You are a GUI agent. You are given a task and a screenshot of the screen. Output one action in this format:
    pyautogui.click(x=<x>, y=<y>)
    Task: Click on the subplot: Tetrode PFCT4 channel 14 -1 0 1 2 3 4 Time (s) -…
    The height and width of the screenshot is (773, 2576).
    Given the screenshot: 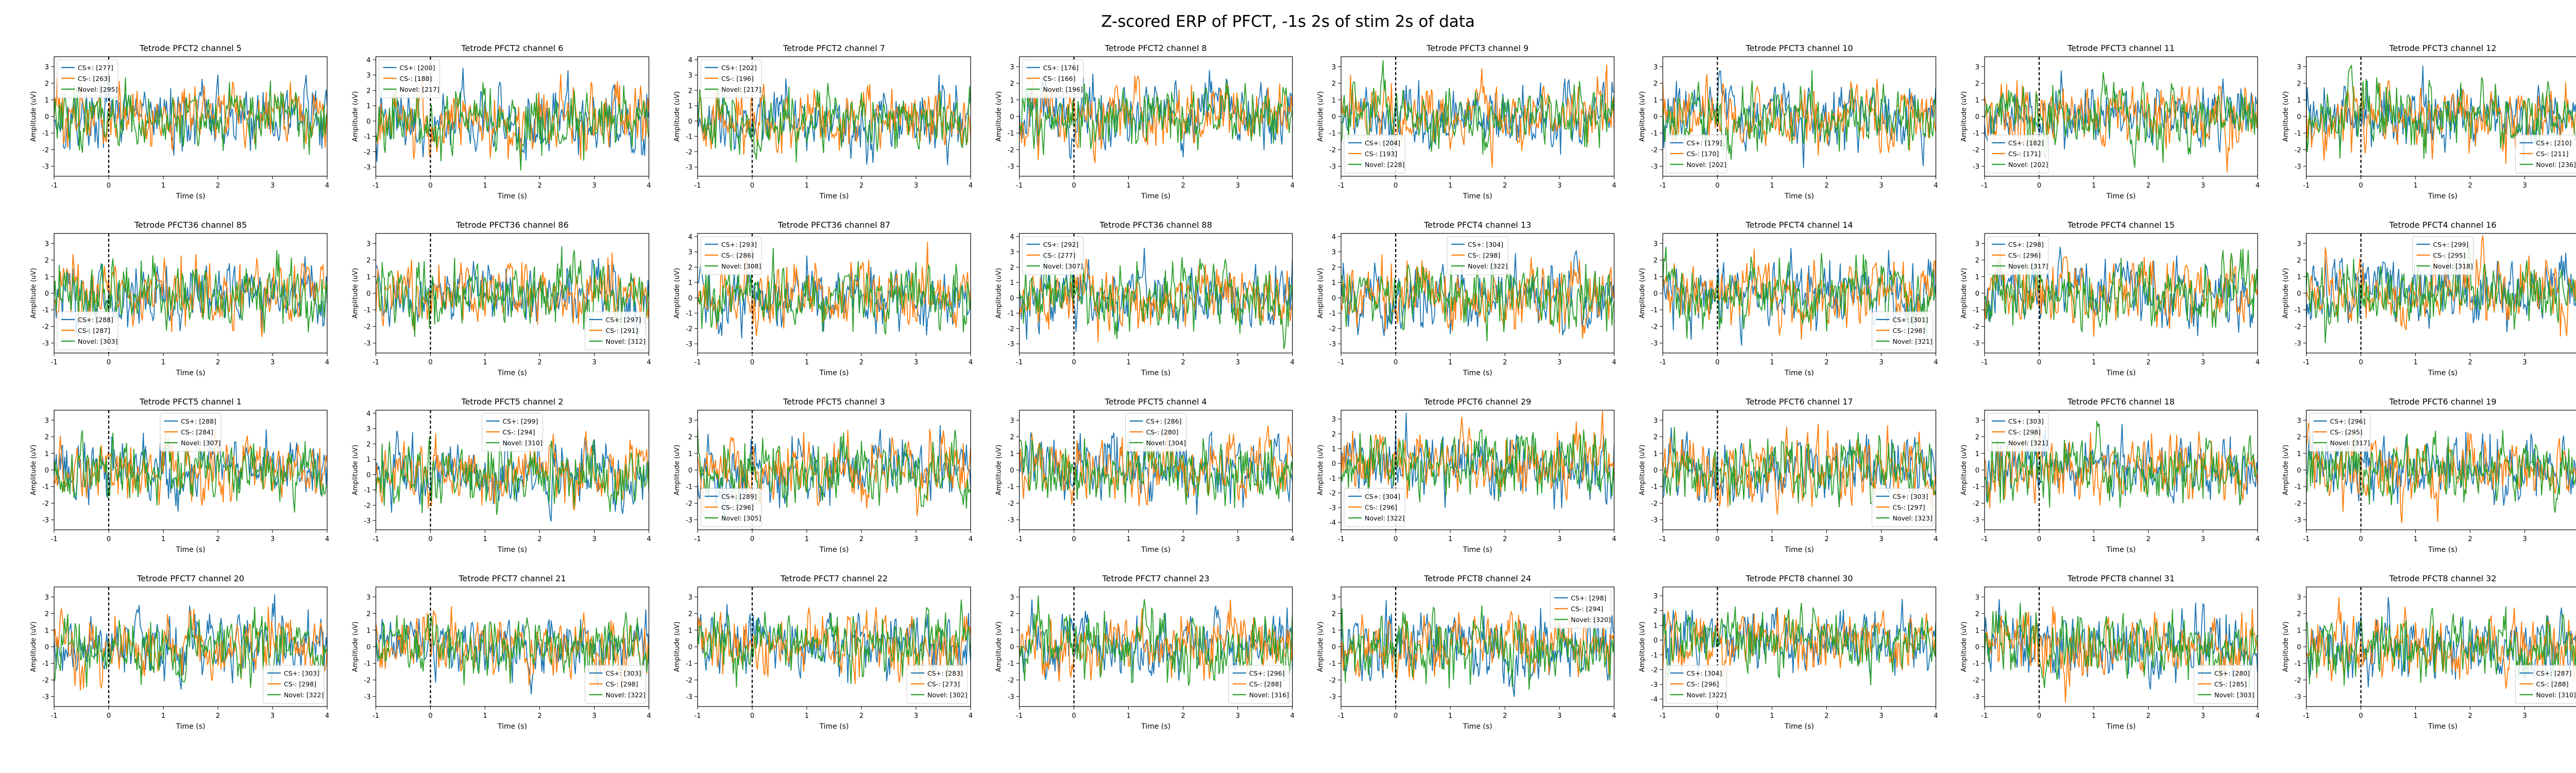 What is the action you would take?
    pyautogui.click(x=1788, y=299)
    